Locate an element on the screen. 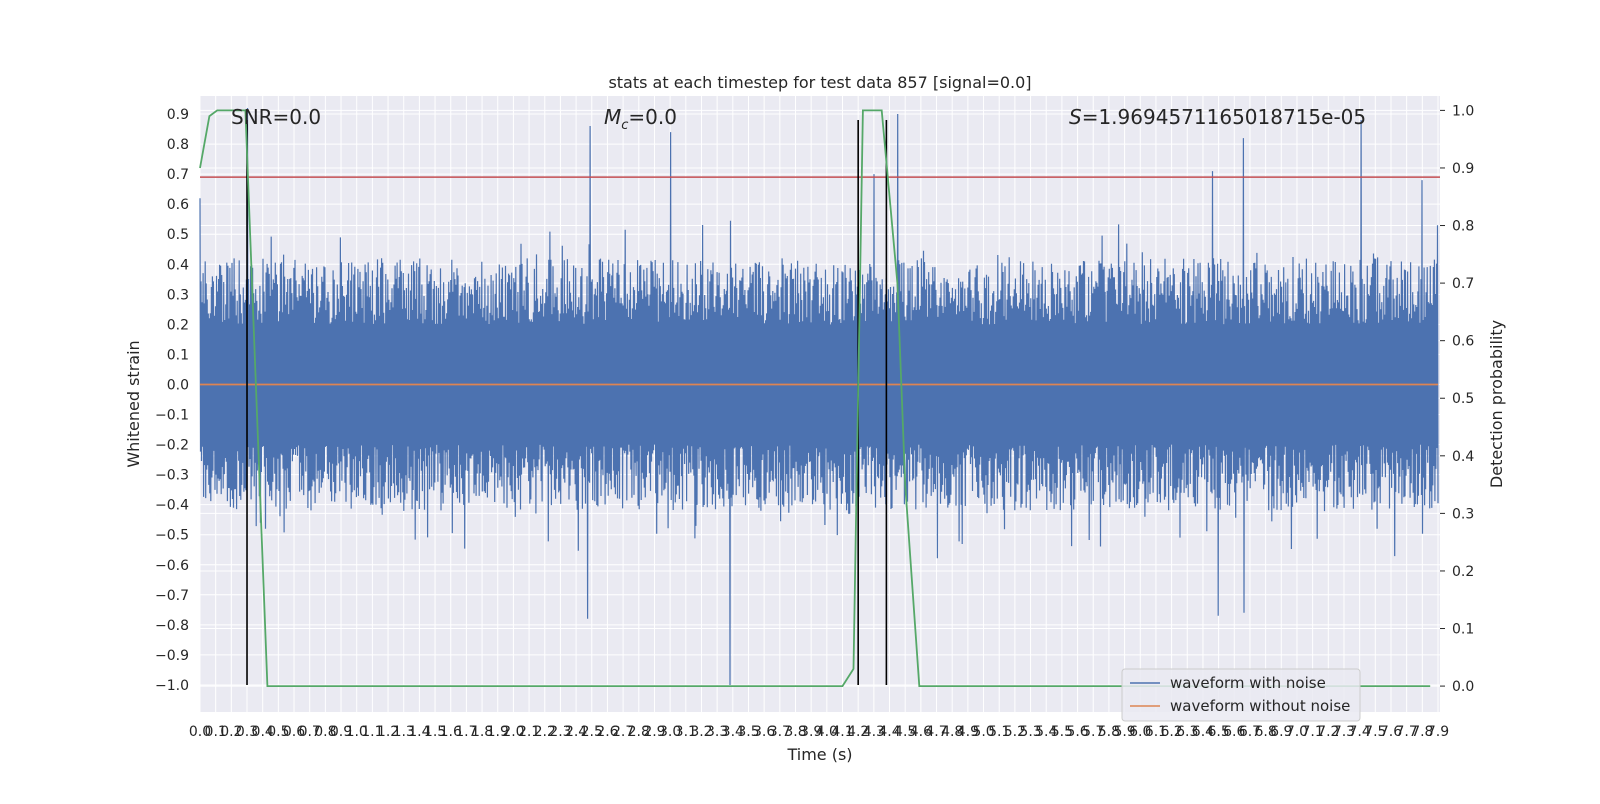 Image resolution: width=1600 pixels, height=804 pixels. legend-box is located at coordinates (1241, 695).